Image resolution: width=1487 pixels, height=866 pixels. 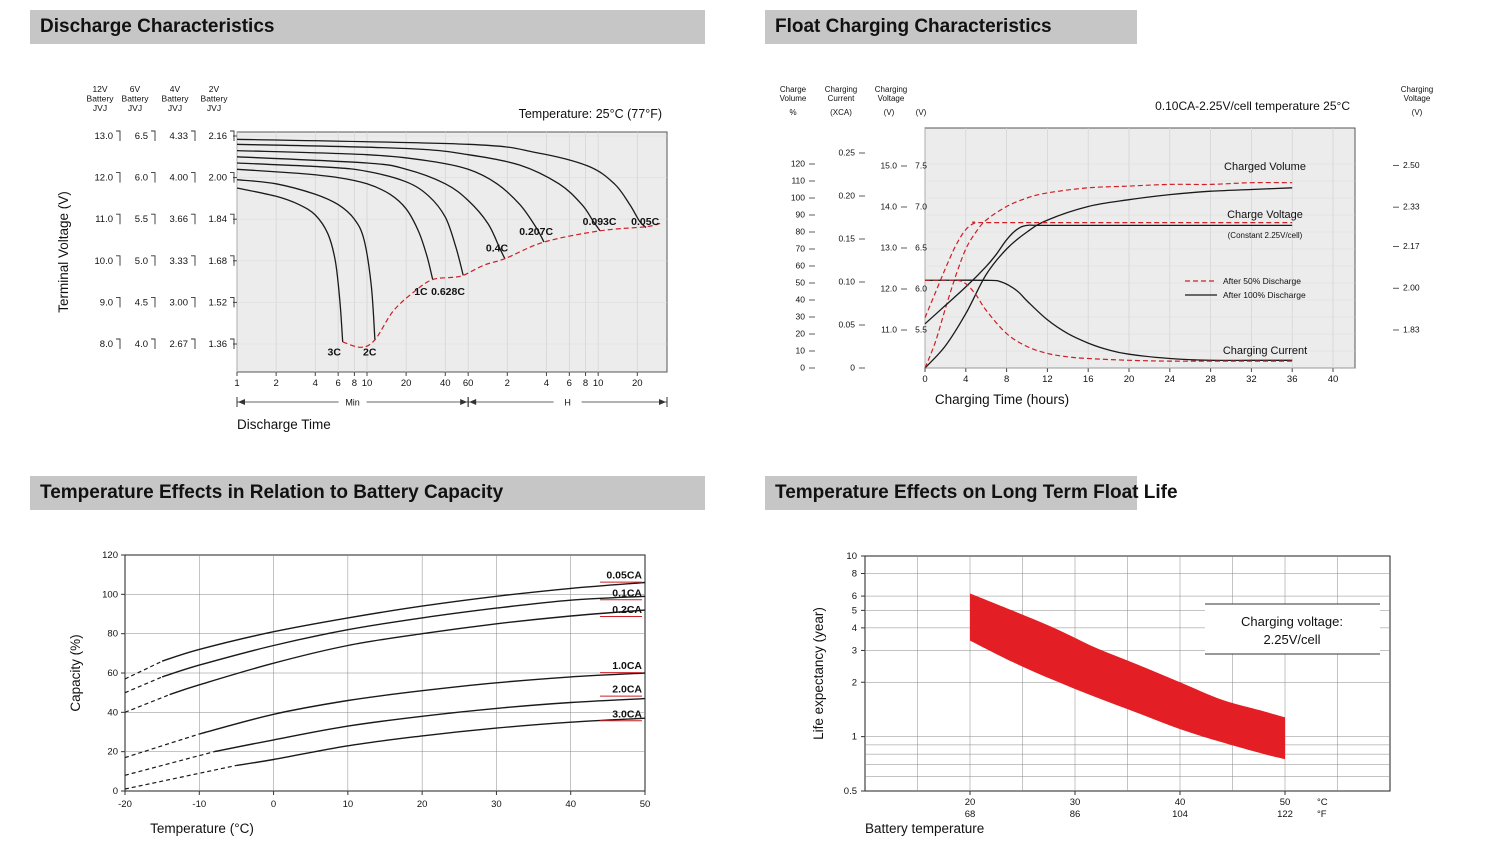 I want to click on svg-text: 5.5, so click(x=141, y=219).